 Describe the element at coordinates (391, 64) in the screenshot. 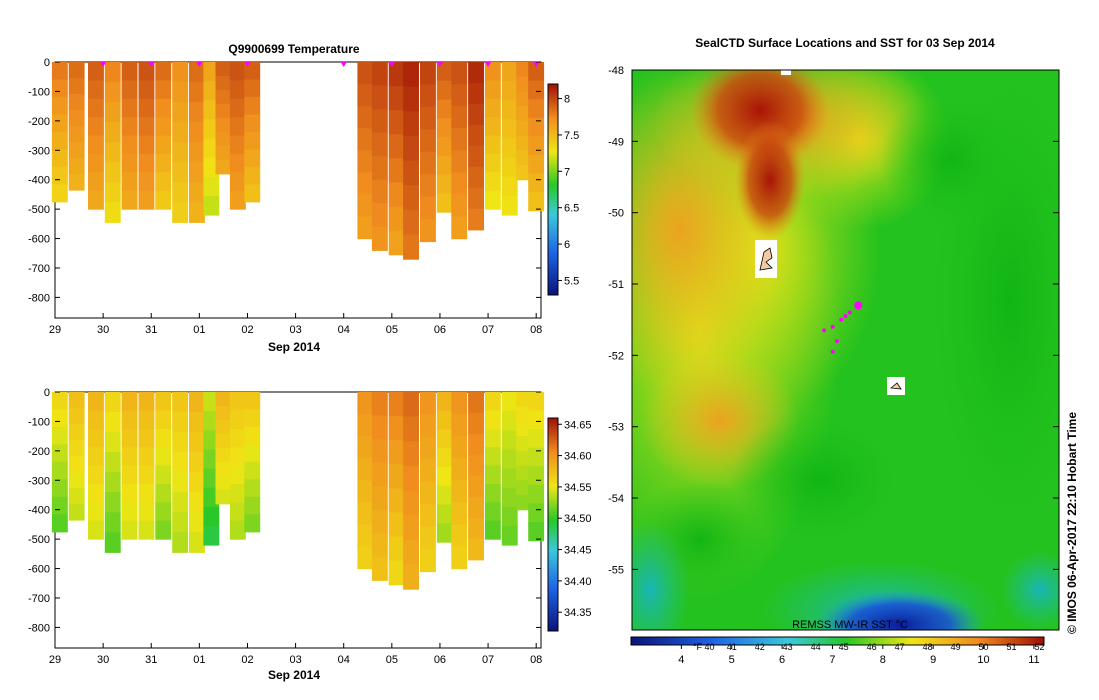

I see `surface-marker` at that location.